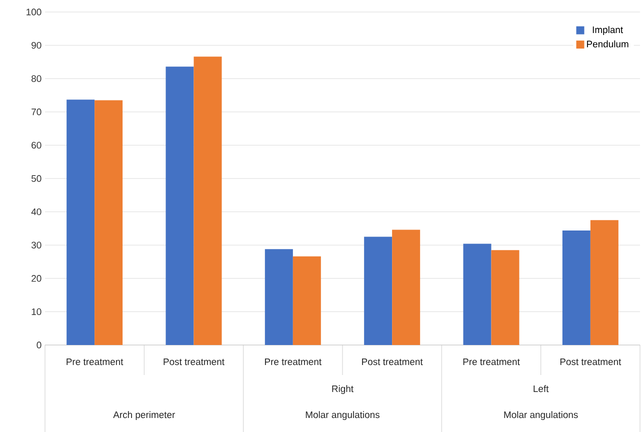 Image resolution: width=644 pixels, height=432 pixels. Describe the element at coordinates (144, 415) in the screenshot. I see `text: Arch perimeter` at that location.